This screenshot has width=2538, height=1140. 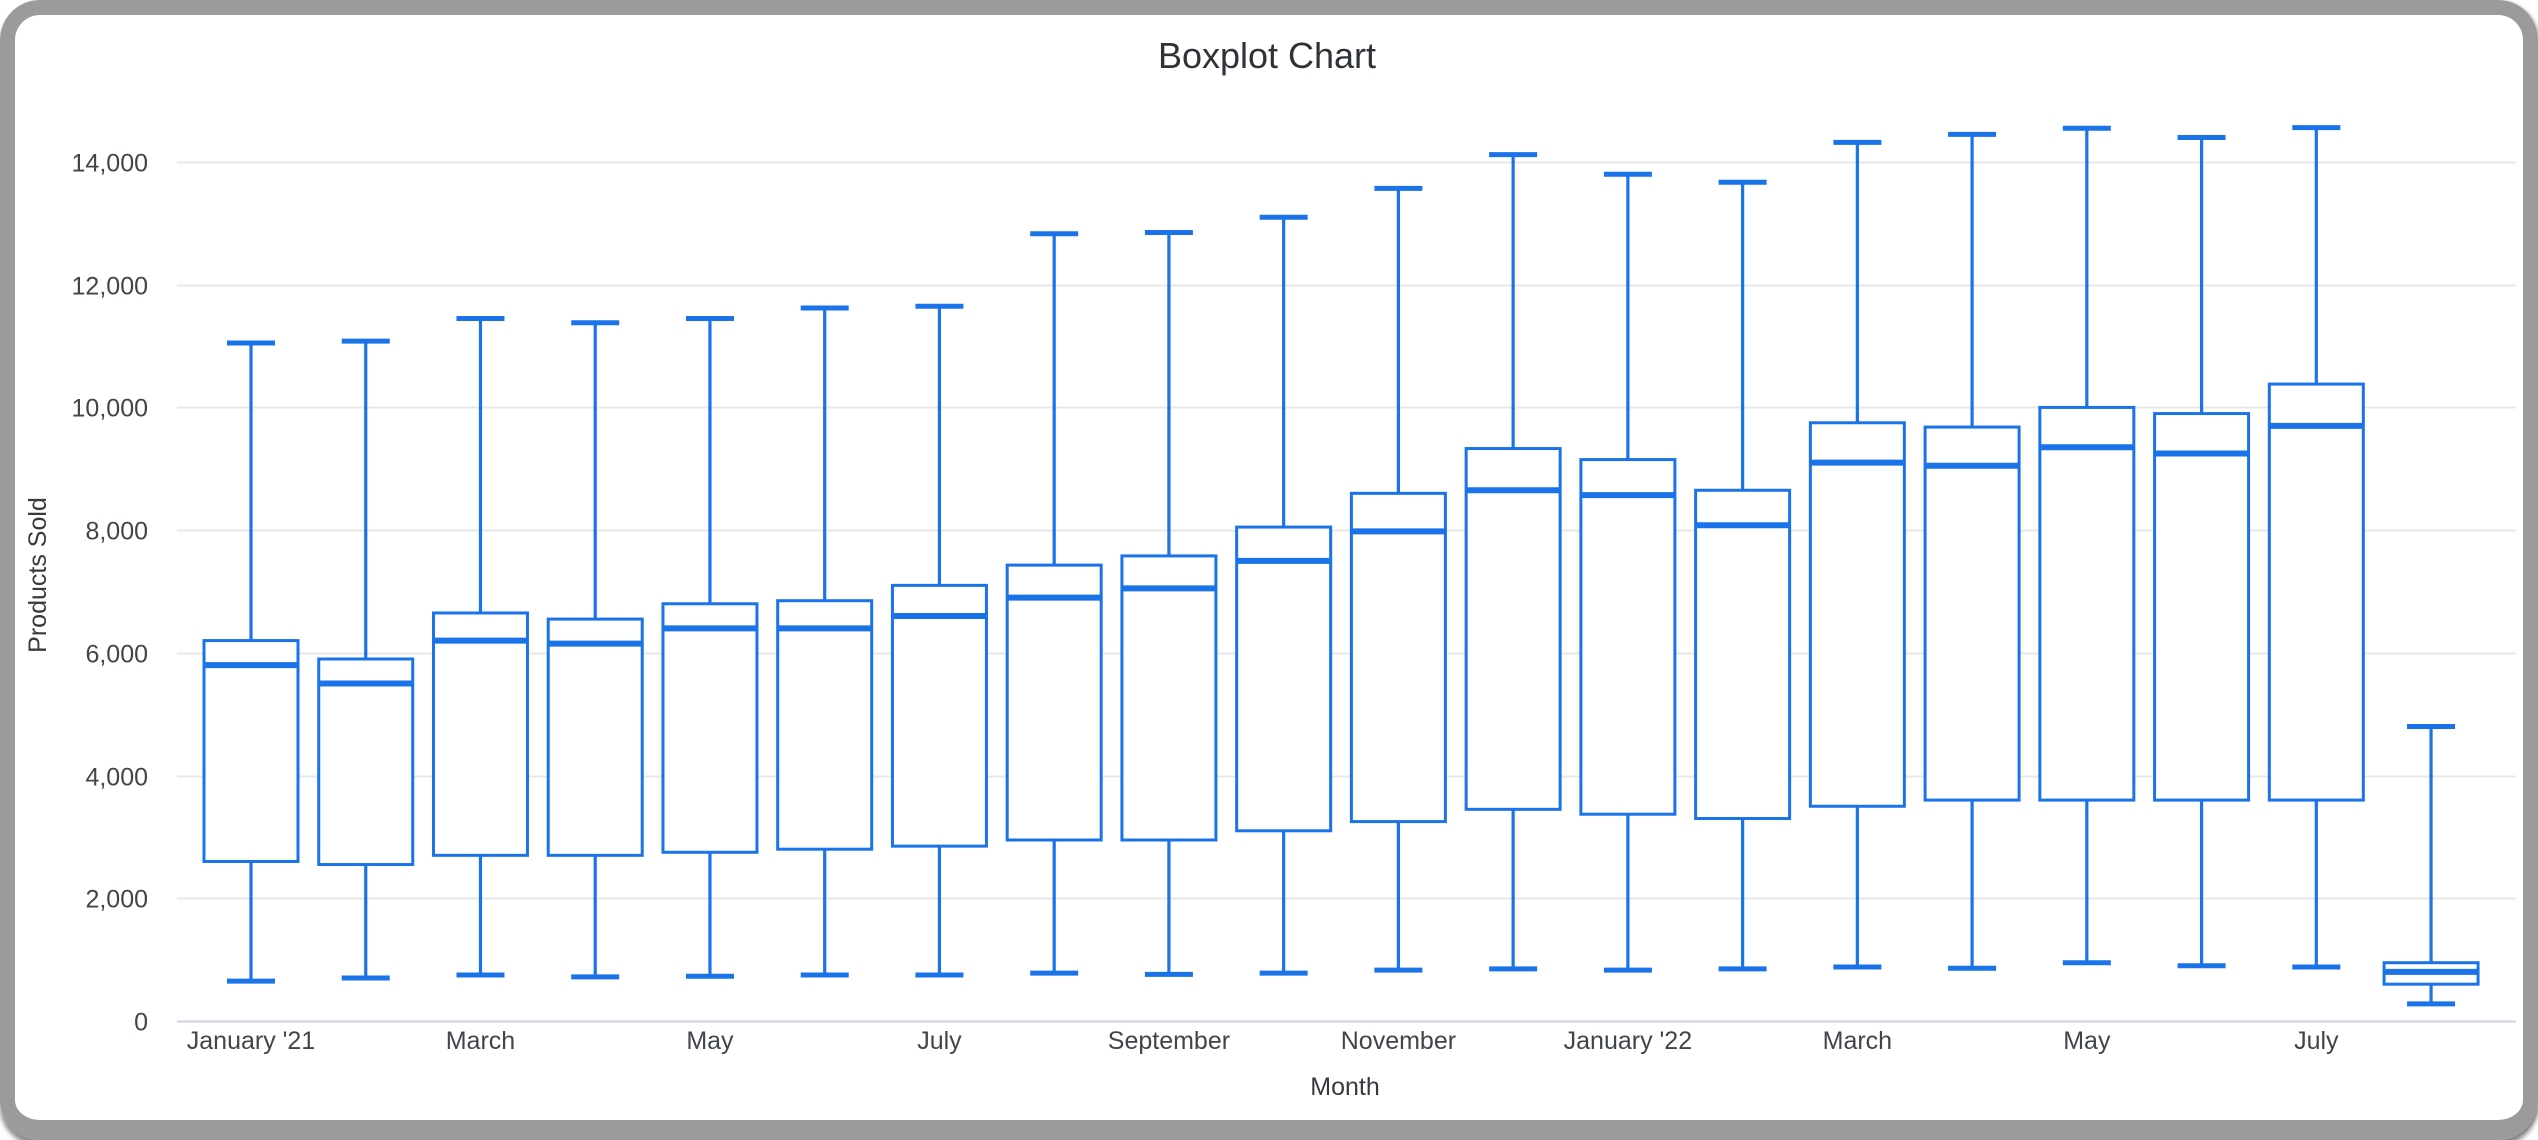 What do you see at coordinates (1169, 1041) in the screenshot?
I see `x-tick-label: September` at bounding box center [1169, 1041].